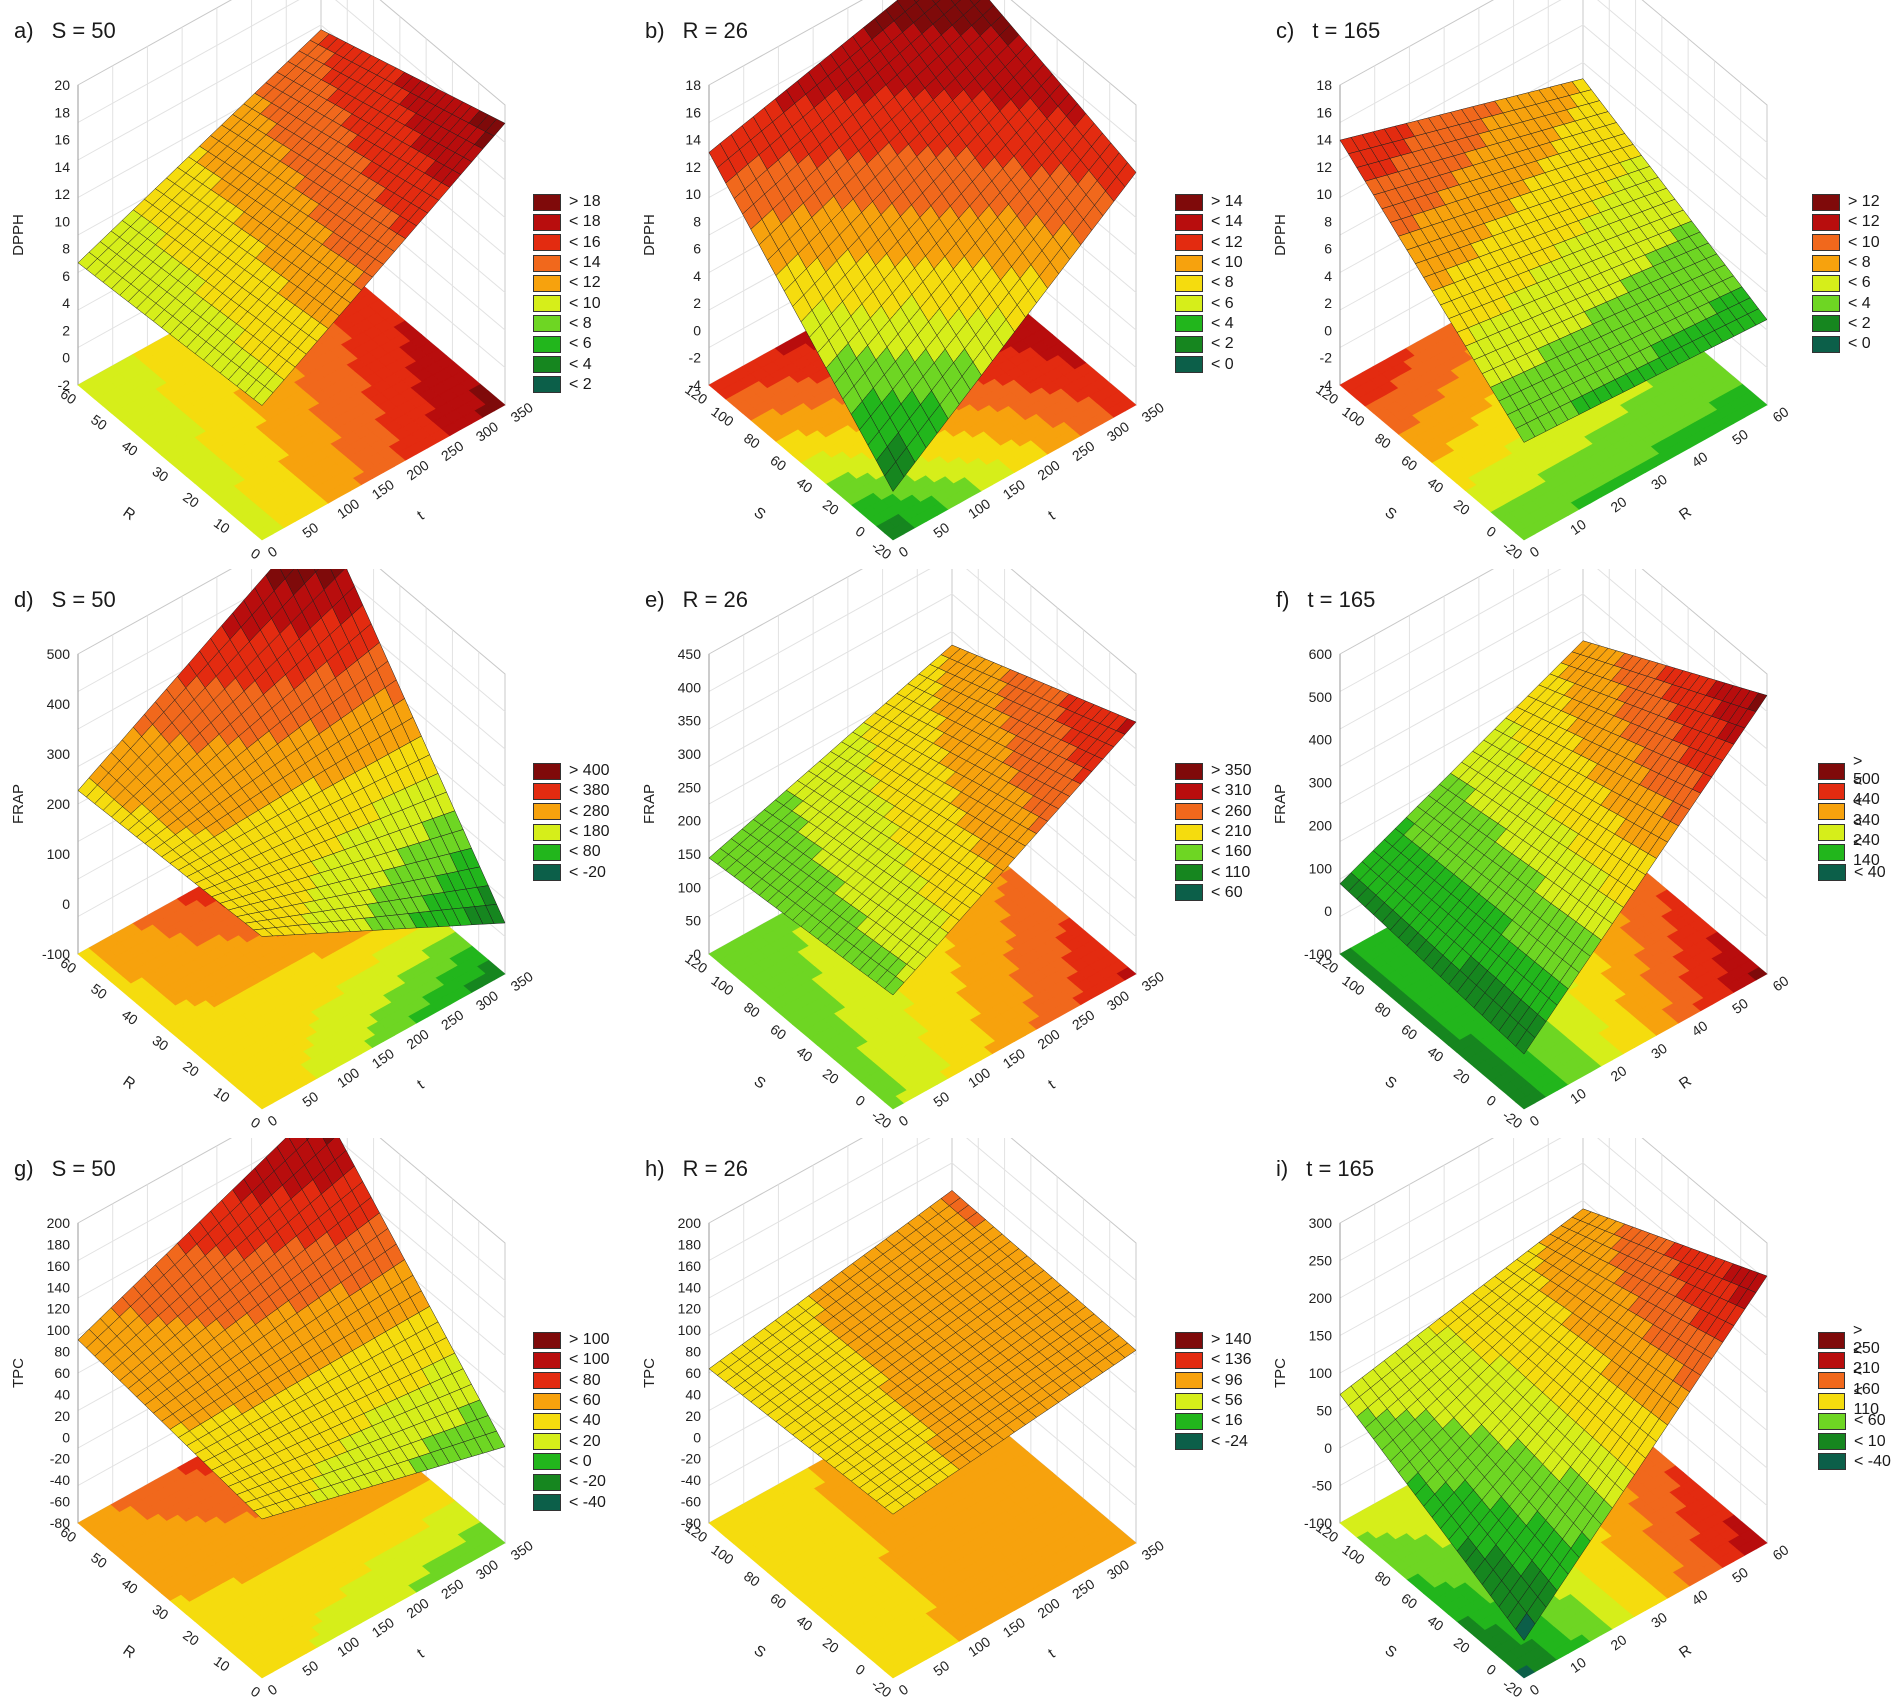 The image size is (1892, 1707). Describe the element at coordinates (690, 787) in the screenshot. I see `z-tick-label: 250` at that location.